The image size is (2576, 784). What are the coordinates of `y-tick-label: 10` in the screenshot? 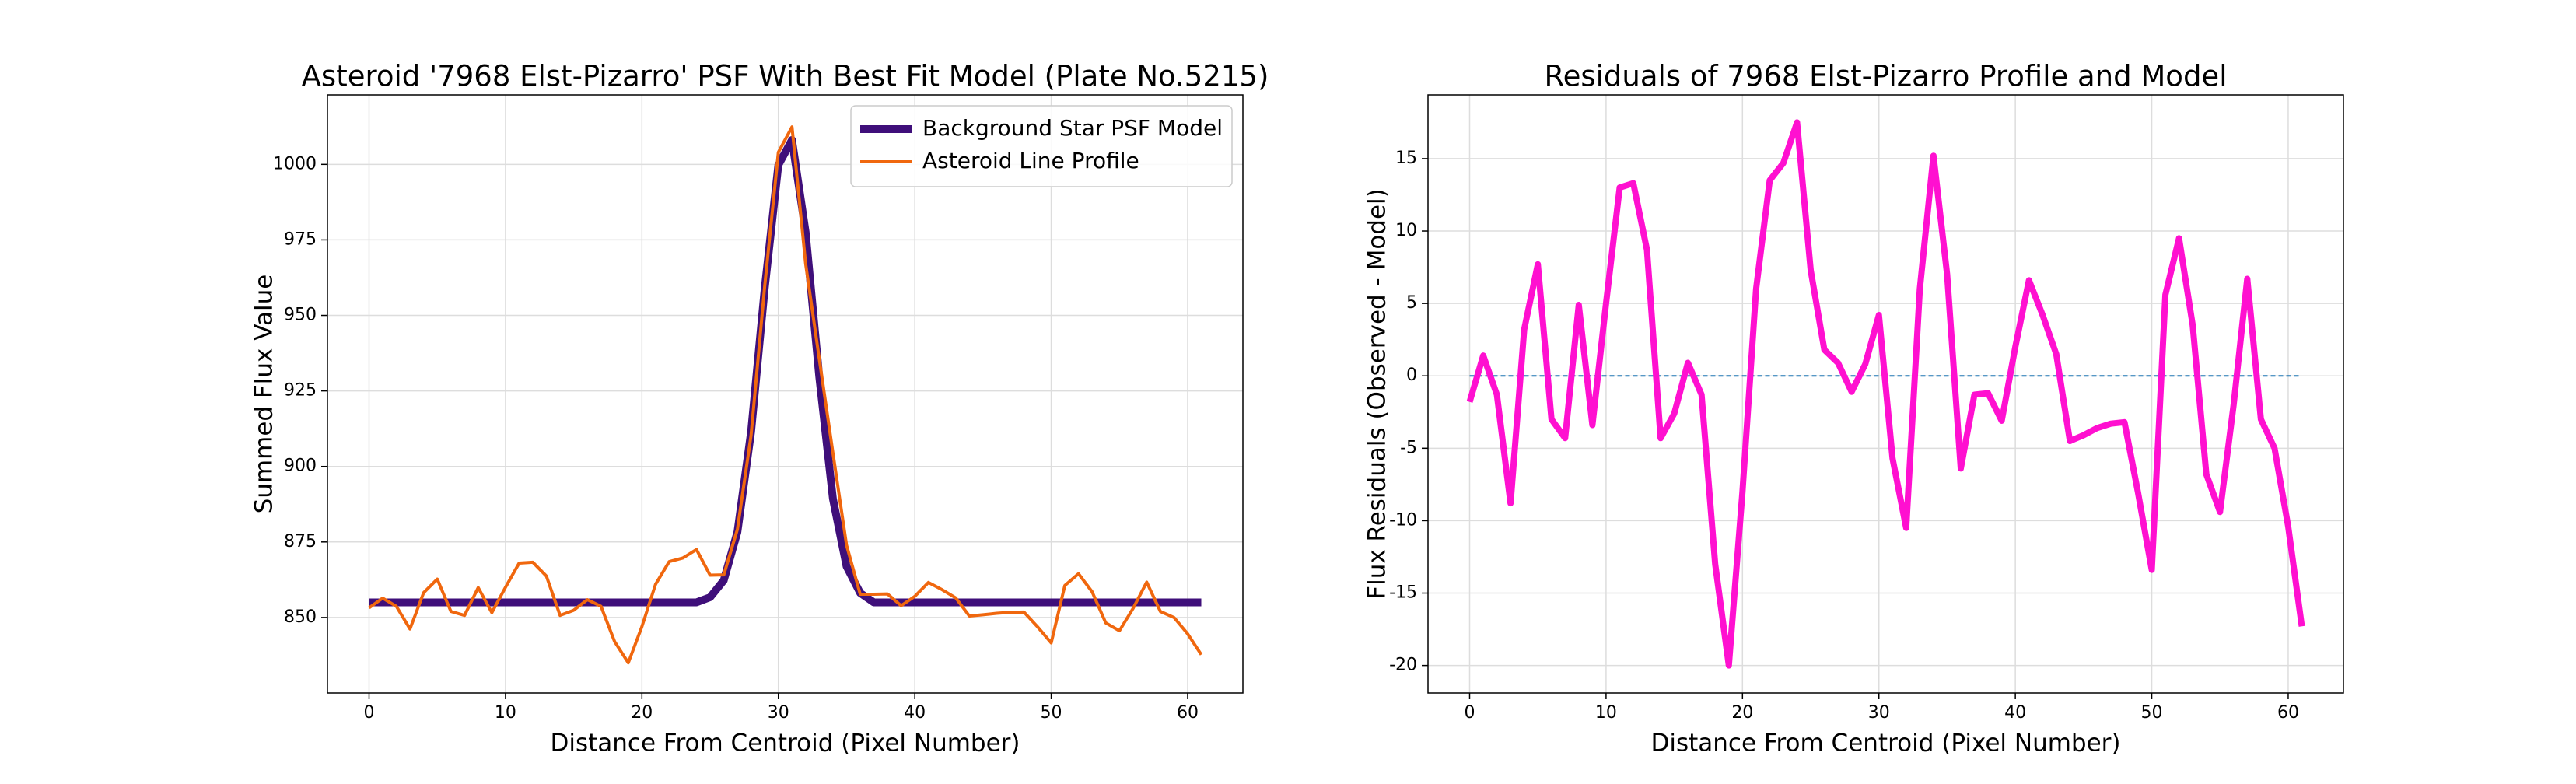 It's located at (1406, 231).